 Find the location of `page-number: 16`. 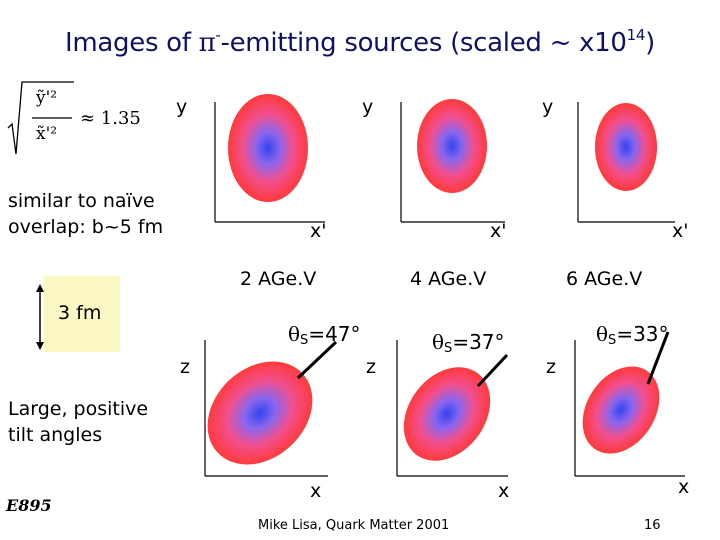

page-number: 16 is located at coordinates (652, 525).